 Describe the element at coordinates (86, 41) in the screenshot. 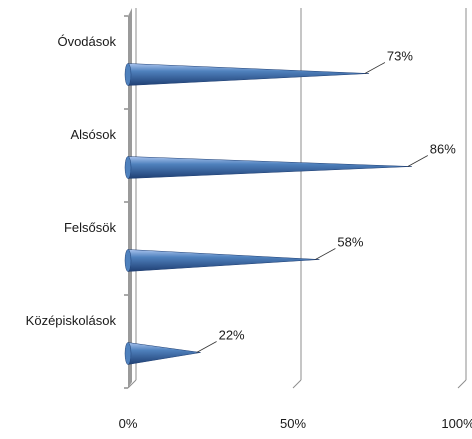

I see `category-label: Óvodások` at that location.